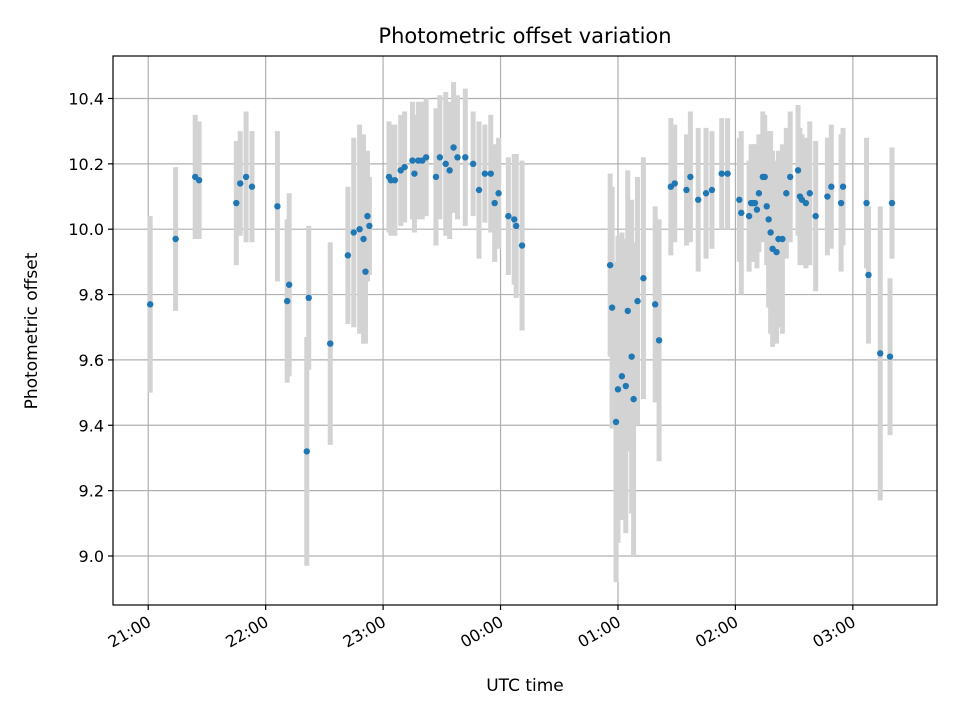 The width and height of the screenshot is (960, 720). Describe the element at coordinates (91, 295) in the screenshot. I see `y-tick-label: 9.8` at that location.